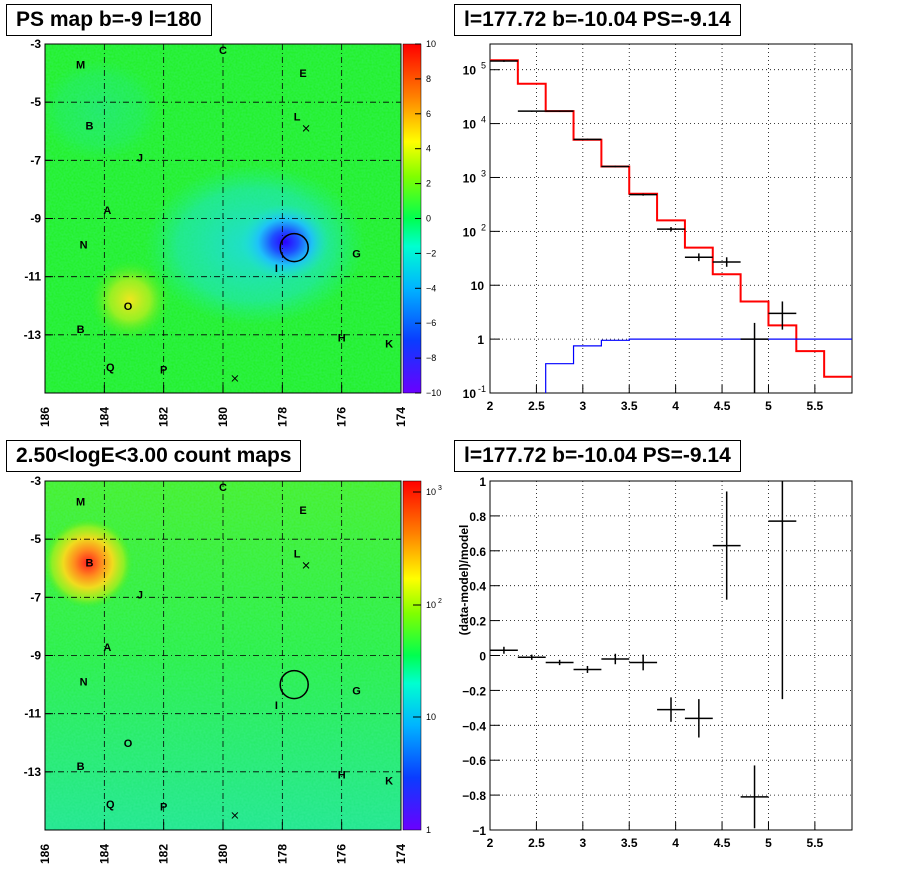 This screenshot has width=898, height=875. Describe the element at coordinates (32, 277) in the screenshot. I see `ps-y-tick-label: -11` at that location.